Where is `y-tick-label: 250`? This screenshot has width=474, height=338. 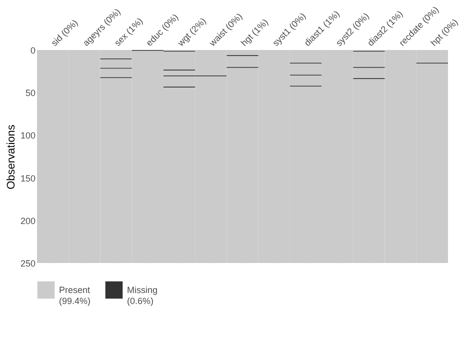
y-tick-label: 250 is located at coordinates (28, 263).